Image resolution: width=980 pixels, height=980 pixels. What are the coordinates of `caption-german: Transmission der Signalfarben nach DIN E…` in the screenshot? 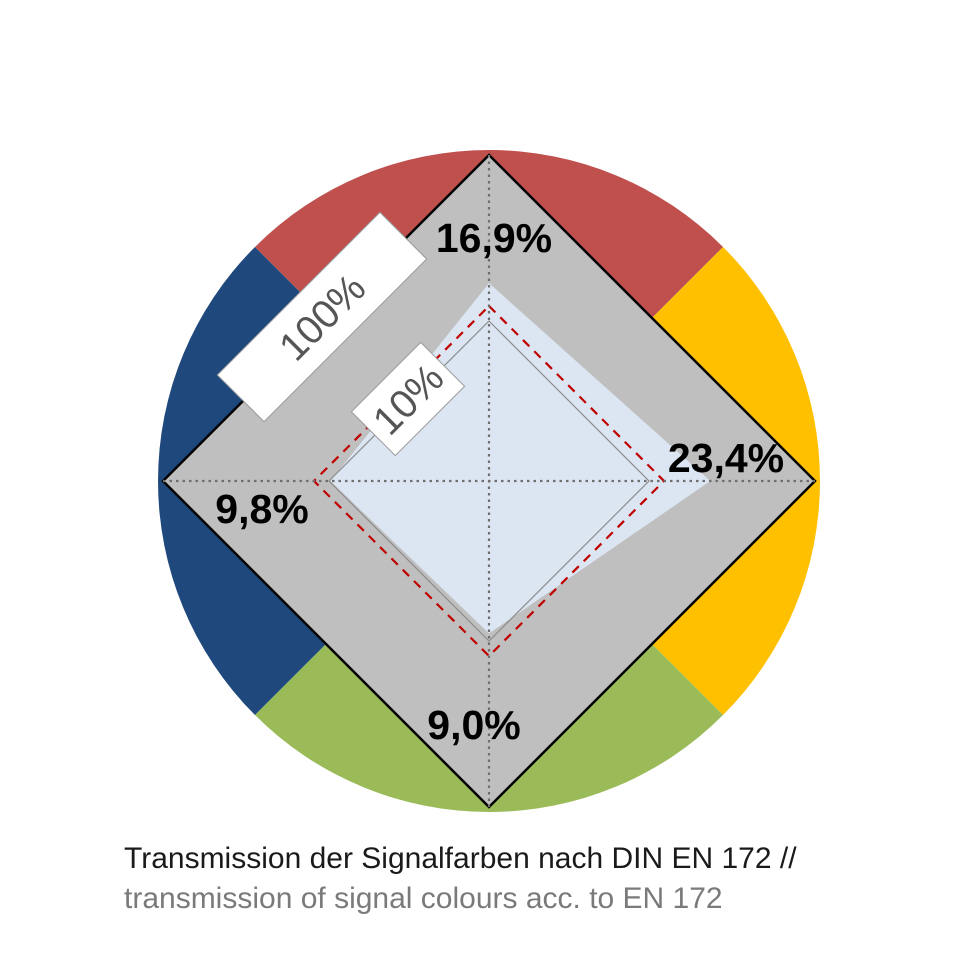 It's located at (460, 858).